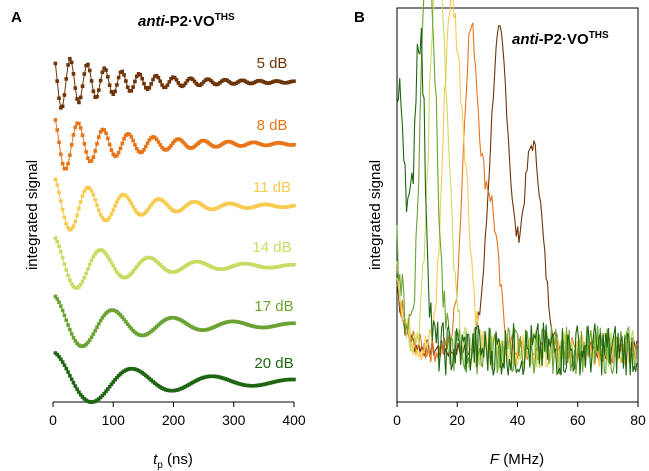 This screenshot has width=649, height=471. I want to click on x-tick-label: 200, so click(174, 420).